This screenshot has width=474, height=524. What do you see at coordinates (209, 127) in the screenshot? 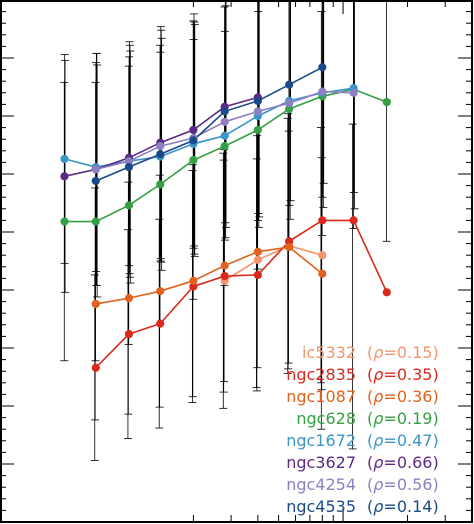
I see `series-line-ngc1672` at bounding box center [209, 127].